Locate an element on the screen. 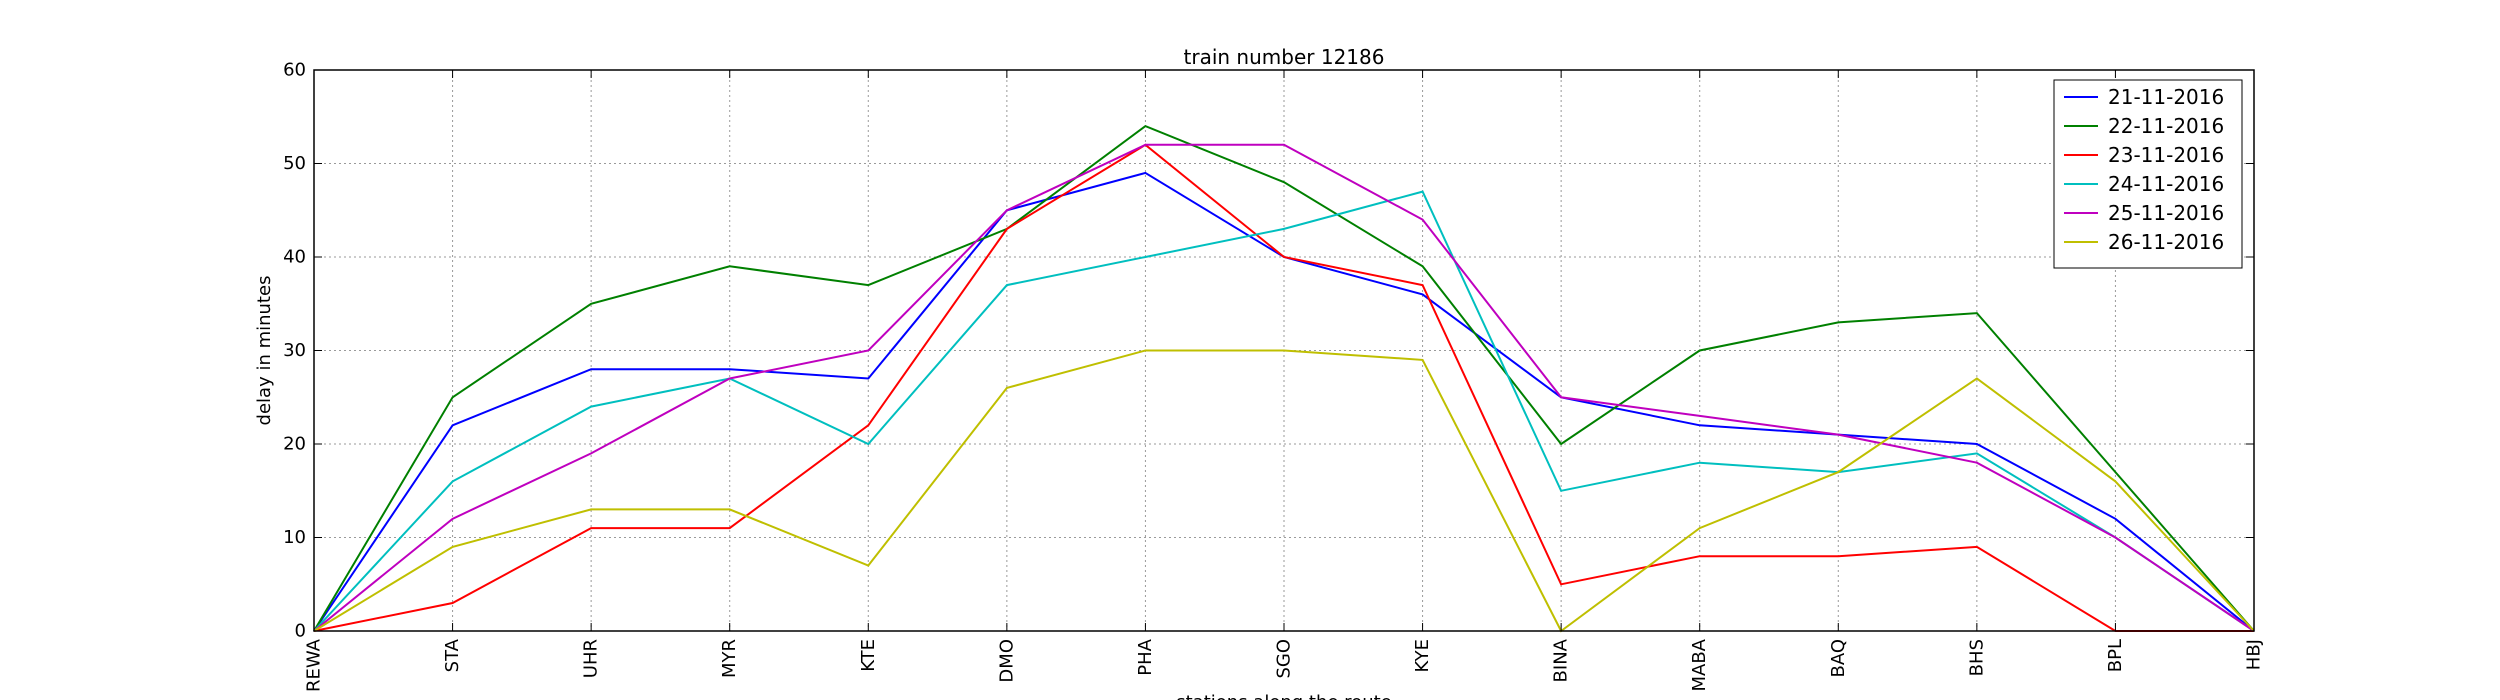 The height and width of the screenshot is (700, 2500). chart-title: train number 12186 is located at coordinates (1284, 57).